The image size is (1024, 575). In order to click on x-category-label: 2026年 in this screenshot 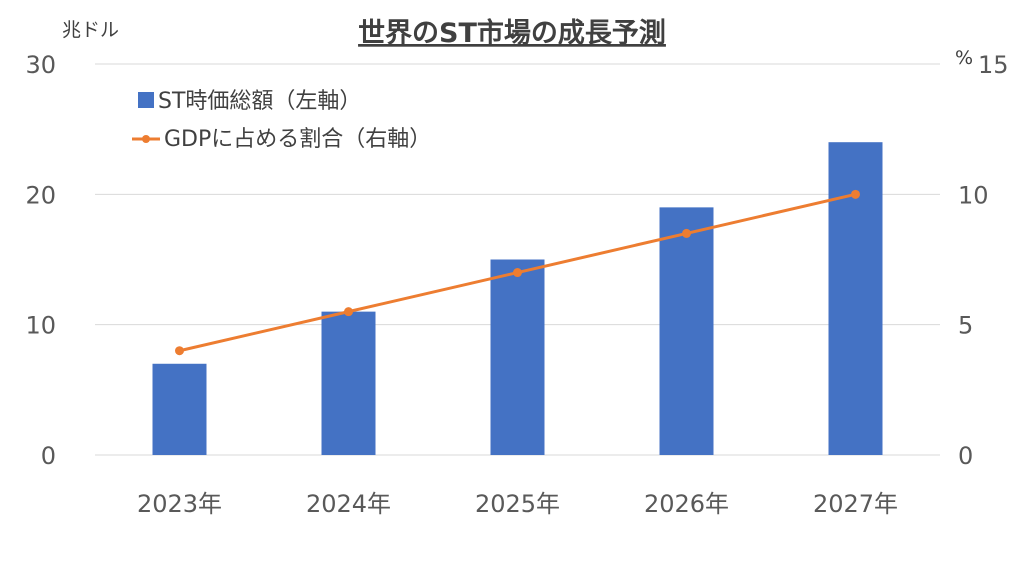, I will do `click(686, 504)`.